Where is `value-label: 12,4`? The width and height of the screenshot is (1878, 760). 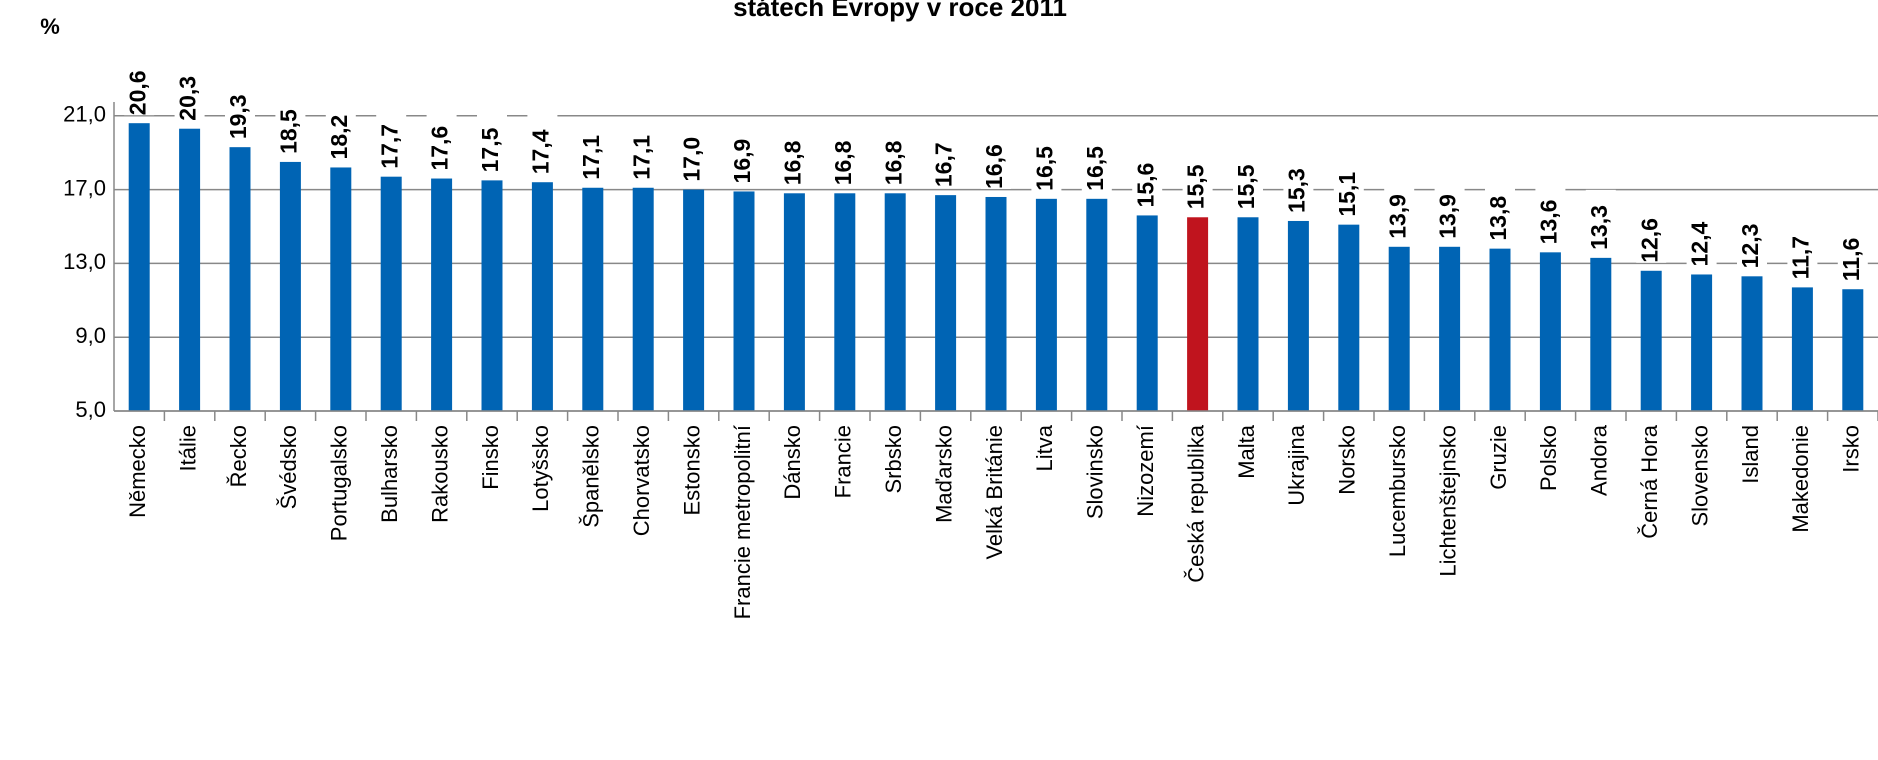
value-label: 12,4 is located at coordinates (1700, 243).